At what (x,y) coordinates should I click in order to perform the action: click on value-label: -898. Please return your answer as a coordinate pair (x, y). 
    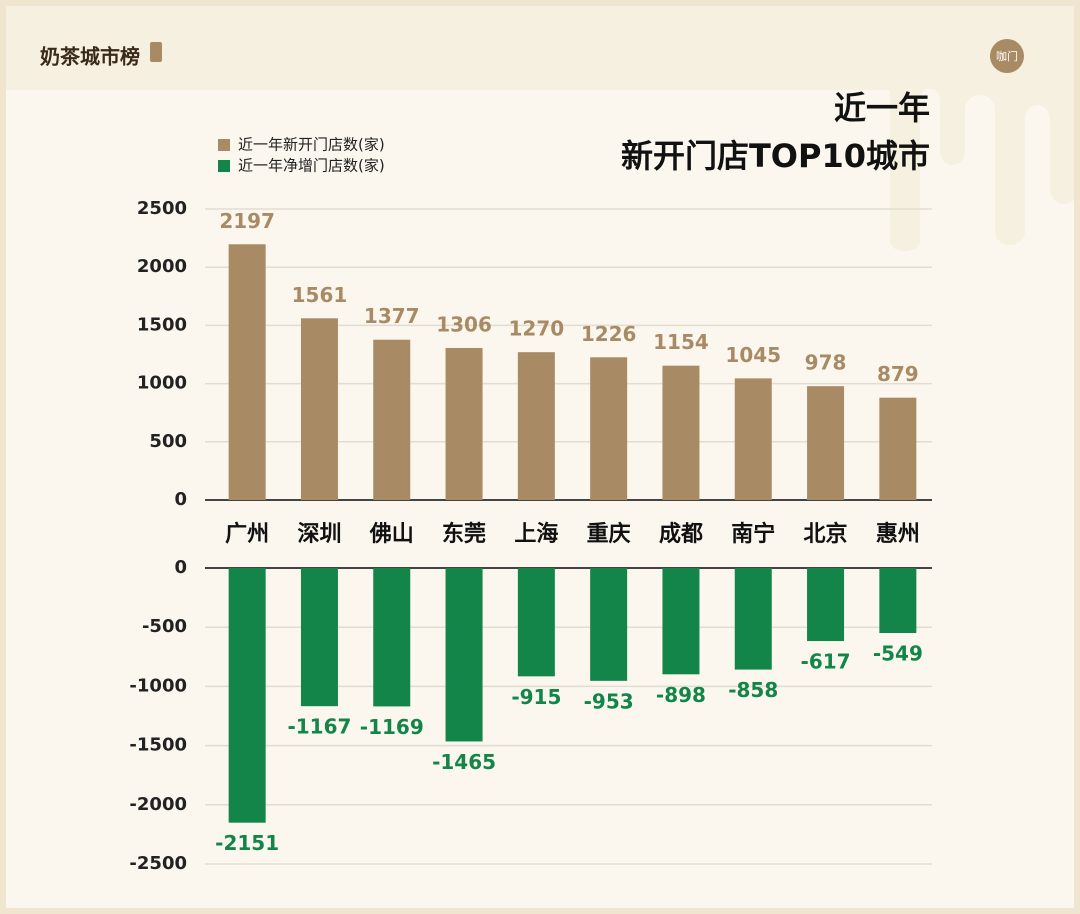
    Looking at the image, I should click on (681, 695).